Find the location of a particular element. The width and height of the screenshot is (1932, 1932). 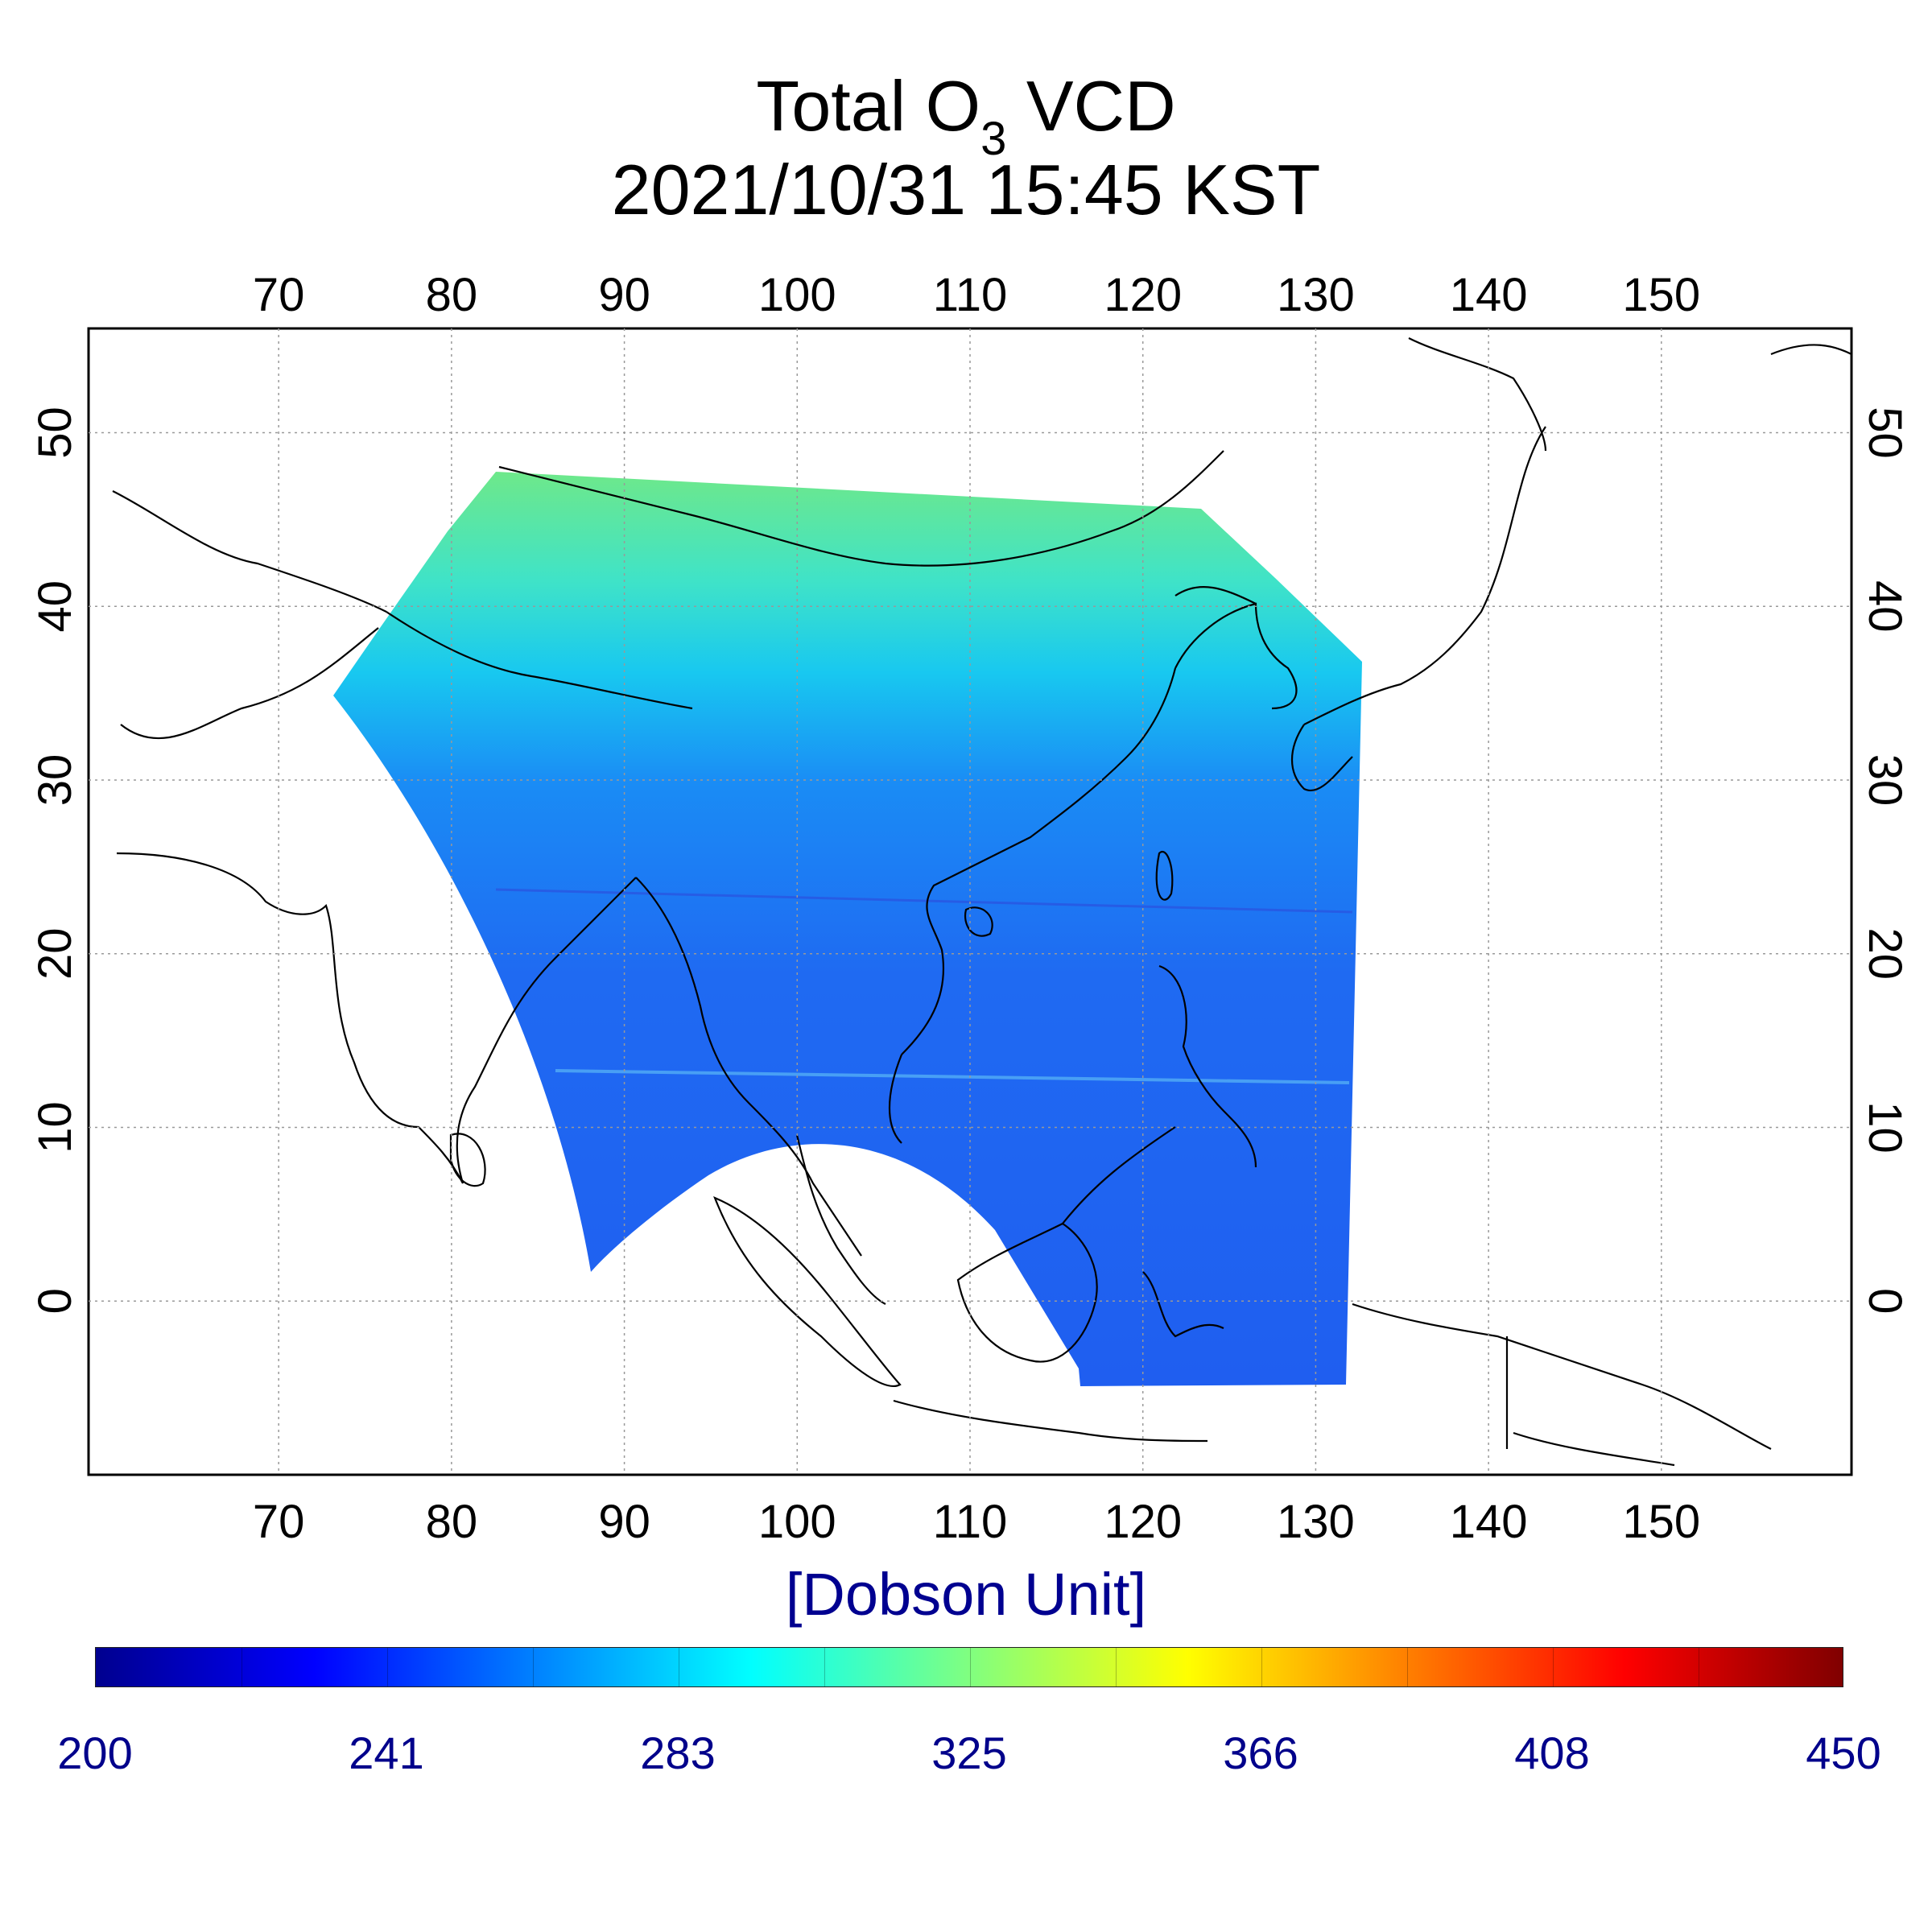

title-text-post: VCD is located at coordinates (1091, 106).